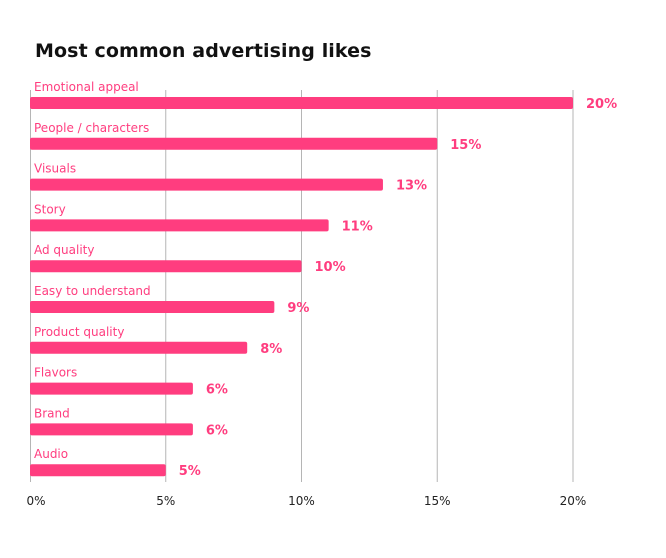  I want to click on x-tick-label-2: 10%, so click(301, 501).